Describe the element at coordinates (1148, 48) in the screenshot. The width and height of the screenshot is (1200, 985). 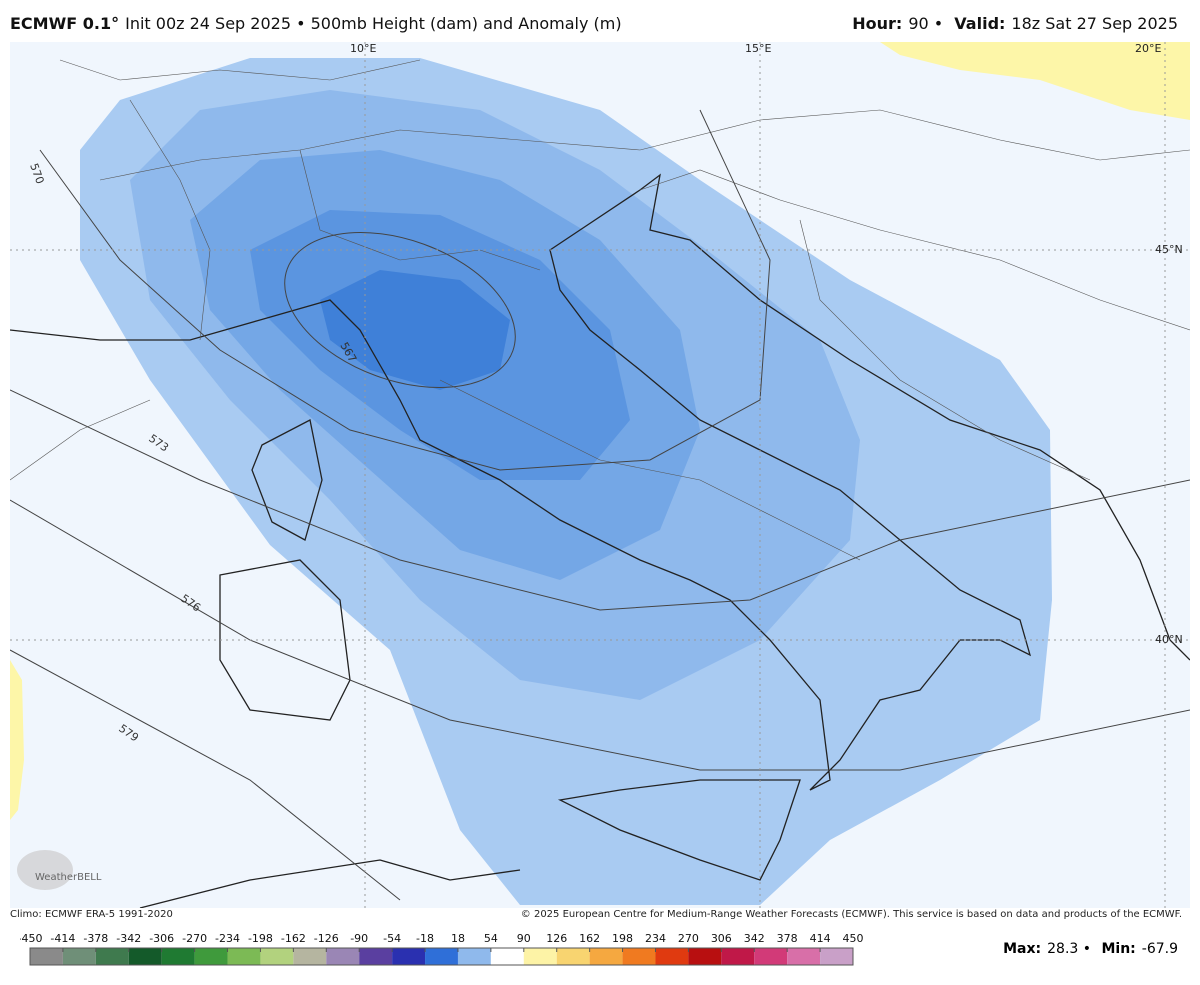
I see `longitude-label: 20°E` at that location.